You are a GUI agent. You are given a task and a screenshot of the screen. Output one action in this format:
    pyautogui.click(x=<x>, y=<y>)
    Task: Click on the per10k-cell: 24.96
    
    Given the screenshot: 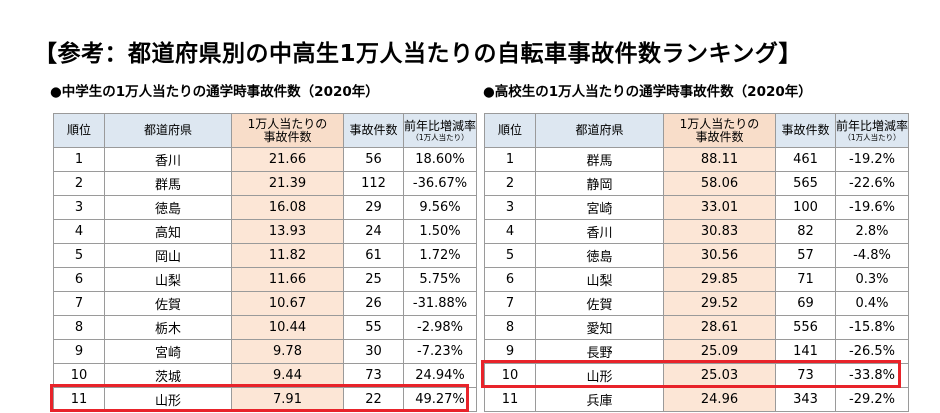 What is the action you would take?
    pyautogui.click(x=719, y=399)
    